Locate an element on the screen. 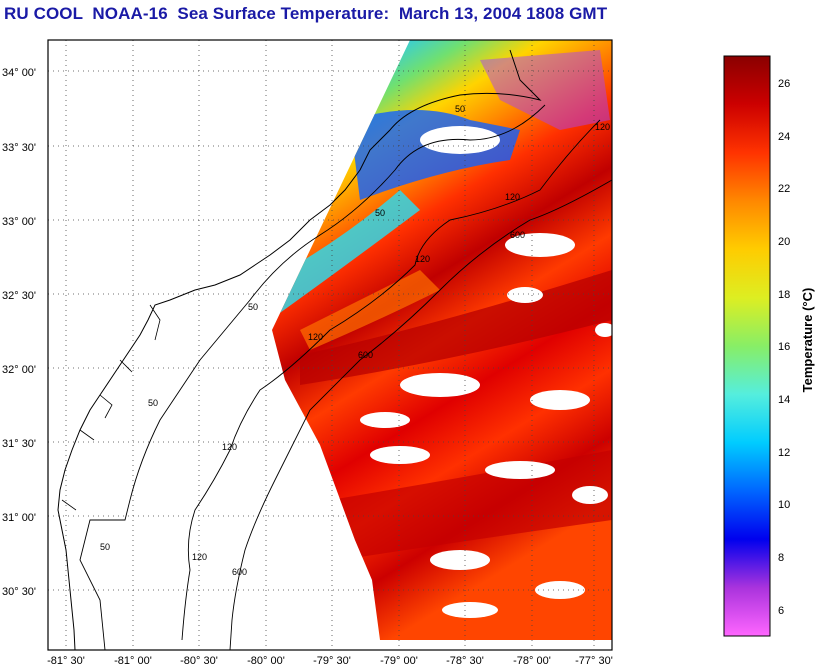  colorbar-tick-label: 6 is located at coordinates (781, 611).